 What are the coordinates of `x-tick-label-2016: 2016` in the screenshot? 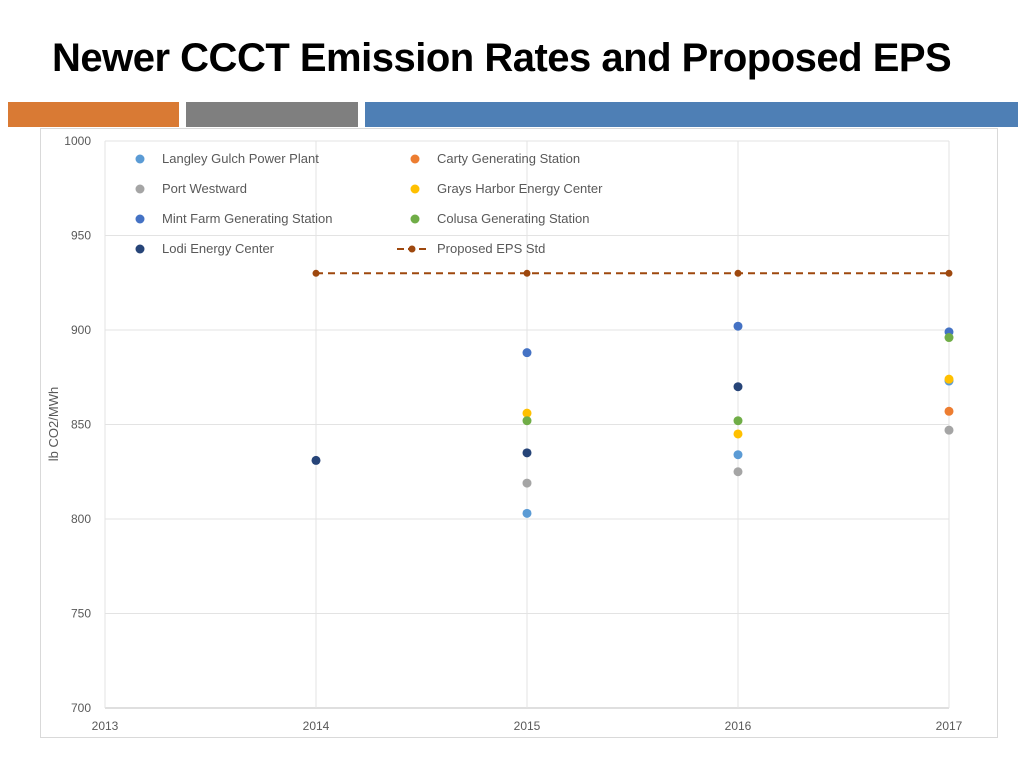 It's located at (738, 726).